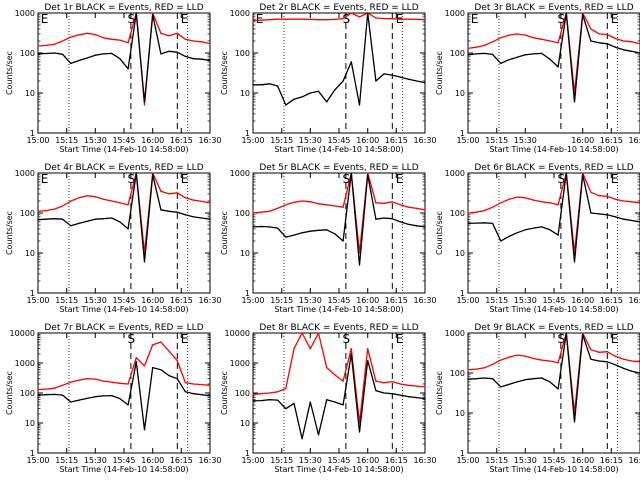 This screenshot has height=480, width=640. I want to click on chart-title: Det 1r BLACK = Events, RED = LLD, so click(123, 8).